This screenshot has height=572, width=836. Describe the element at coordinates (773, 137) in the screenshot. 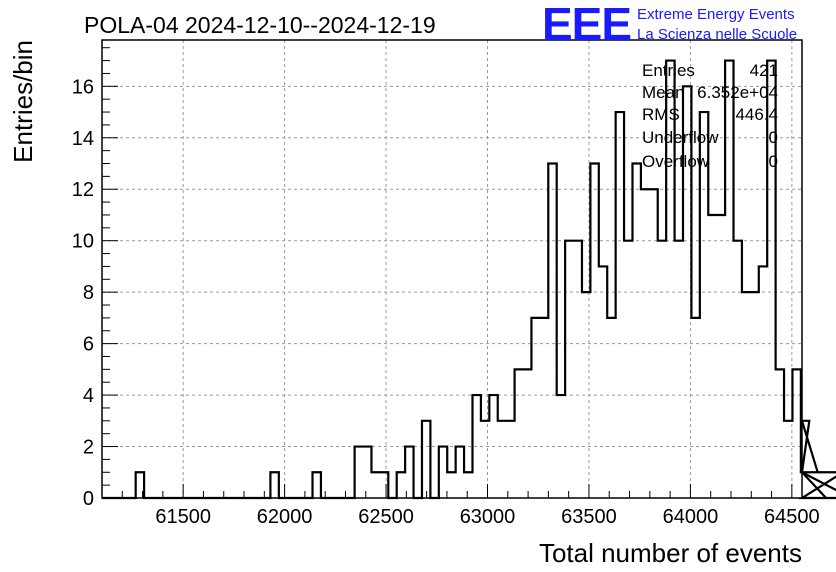

I see `stats-underflow-value: 0` at that location.